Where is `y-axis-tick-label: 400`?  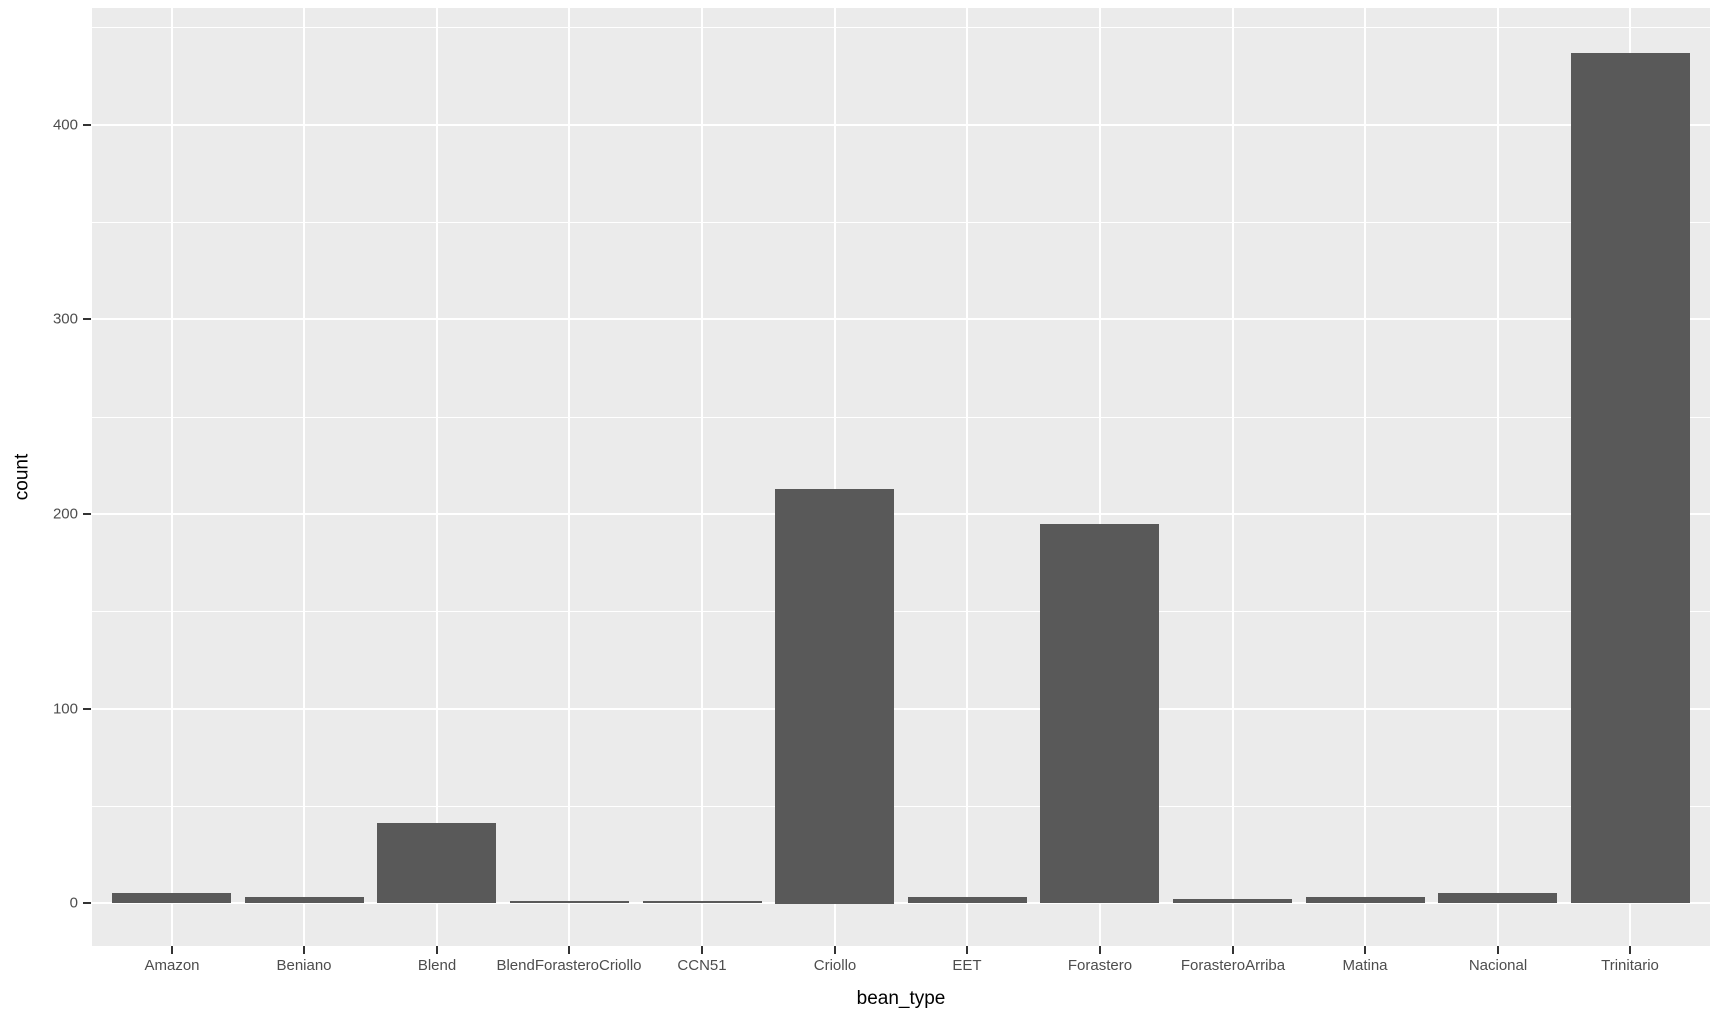 y-axis-tick-label: 400 is located at coordinates (65, 125).